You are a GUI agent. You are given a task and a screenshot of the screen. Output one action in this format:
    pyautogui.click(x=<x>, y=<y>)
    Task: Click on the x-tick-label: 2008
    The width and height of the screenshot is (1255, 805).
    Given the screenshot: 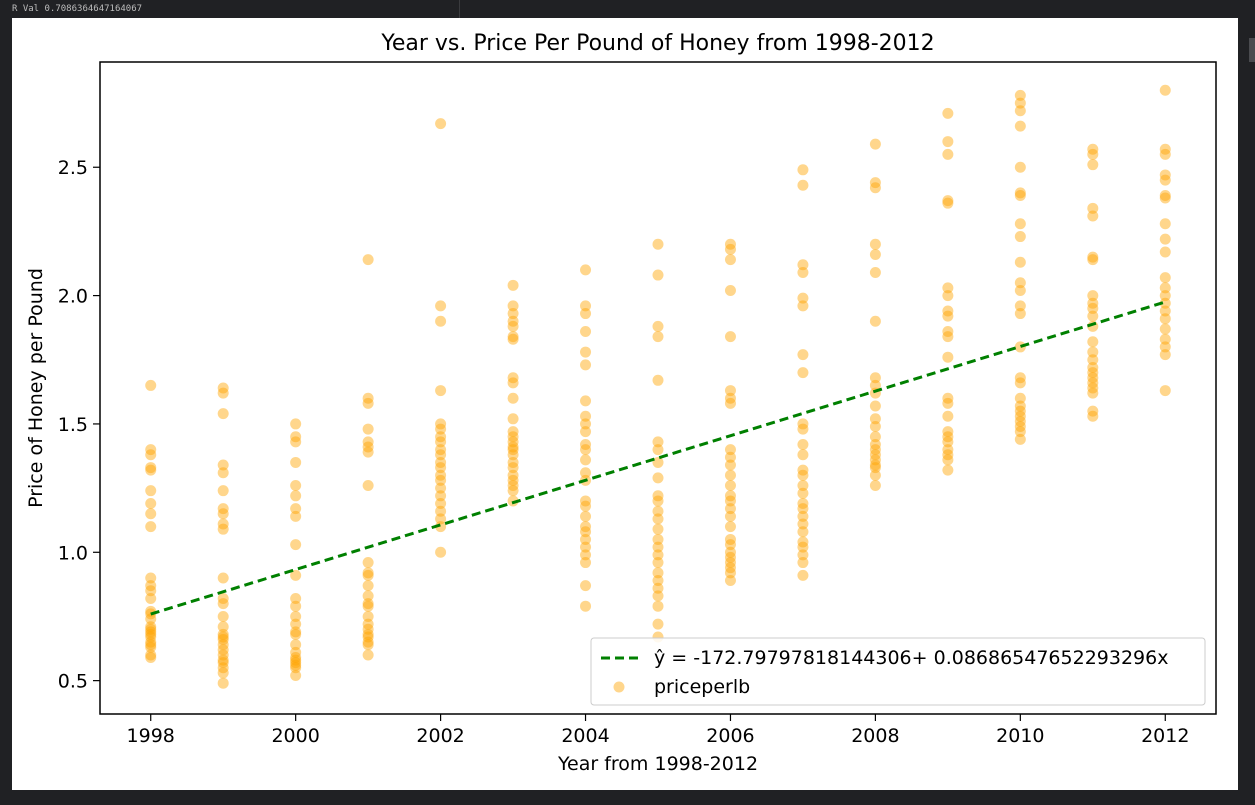 What is the action you would take?
    pyautogui.click(x=875, y=736)
    